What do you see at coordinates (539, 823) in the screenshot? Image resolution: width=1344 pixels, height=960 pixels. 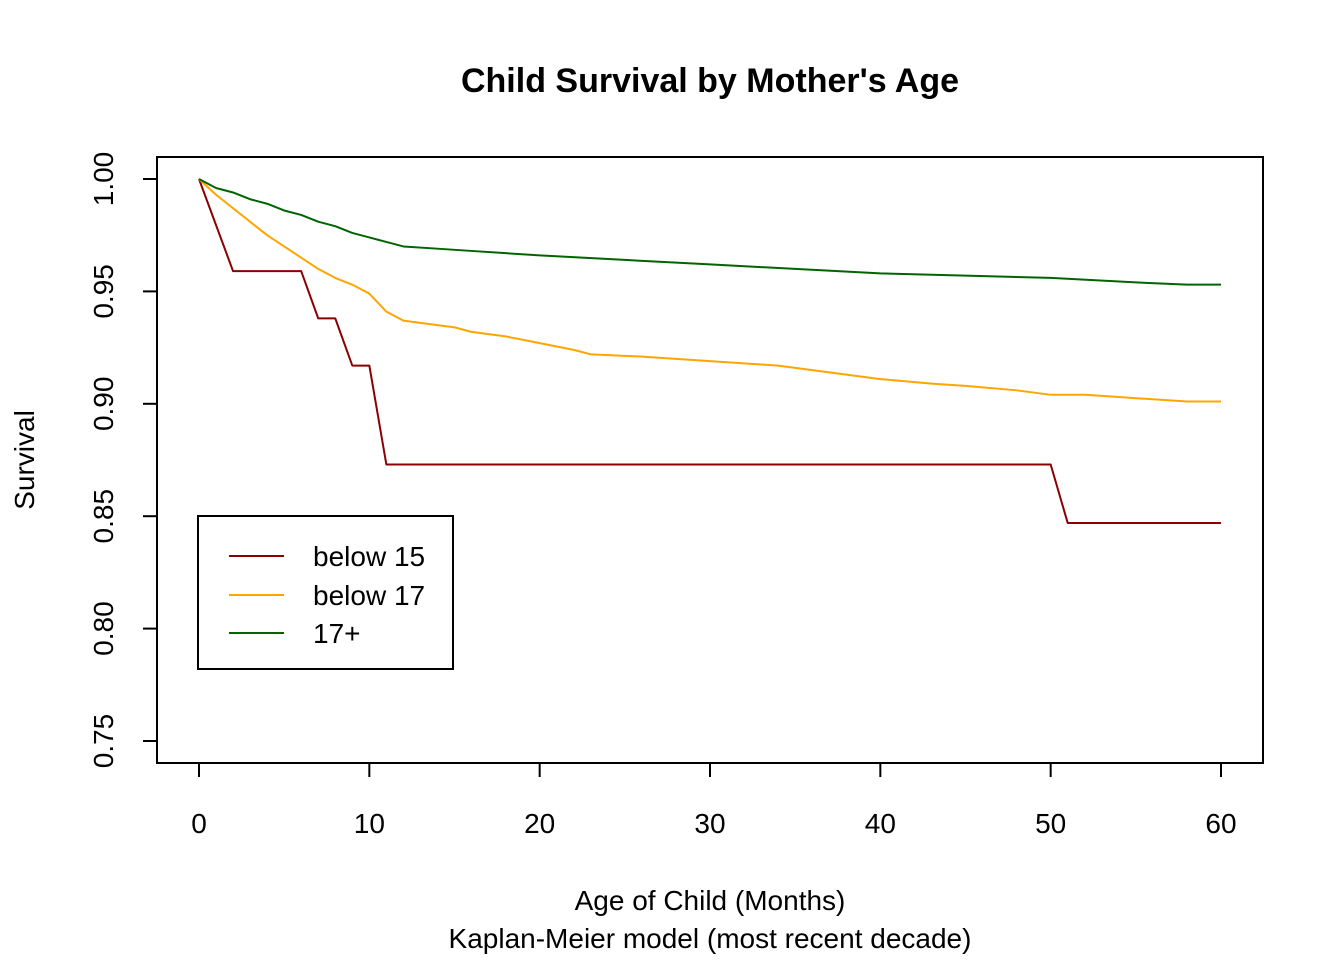 I see `x-tick-label: 20` at bounding box center [539, 823].